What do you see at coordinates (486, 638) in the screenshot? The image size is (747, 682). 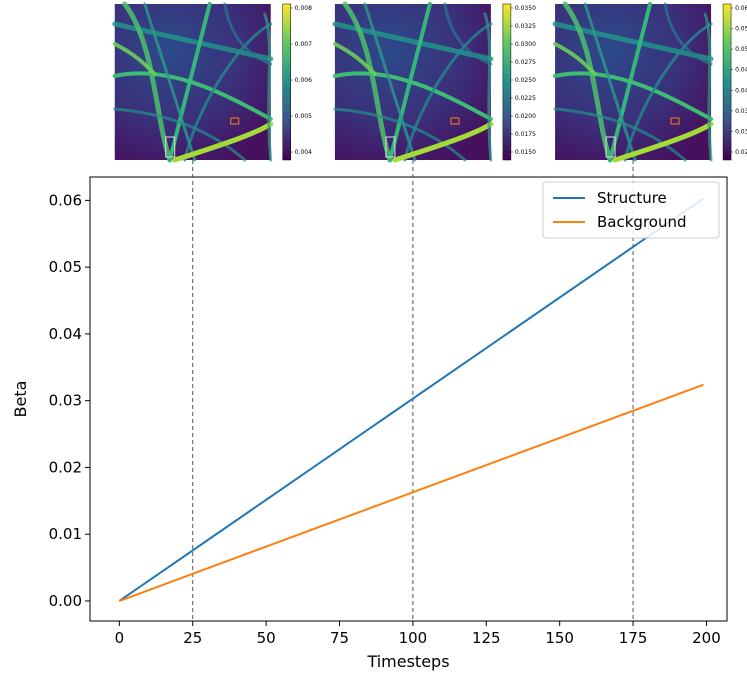 I see `x-tick-label: 125` at bounding box center [486, 638].